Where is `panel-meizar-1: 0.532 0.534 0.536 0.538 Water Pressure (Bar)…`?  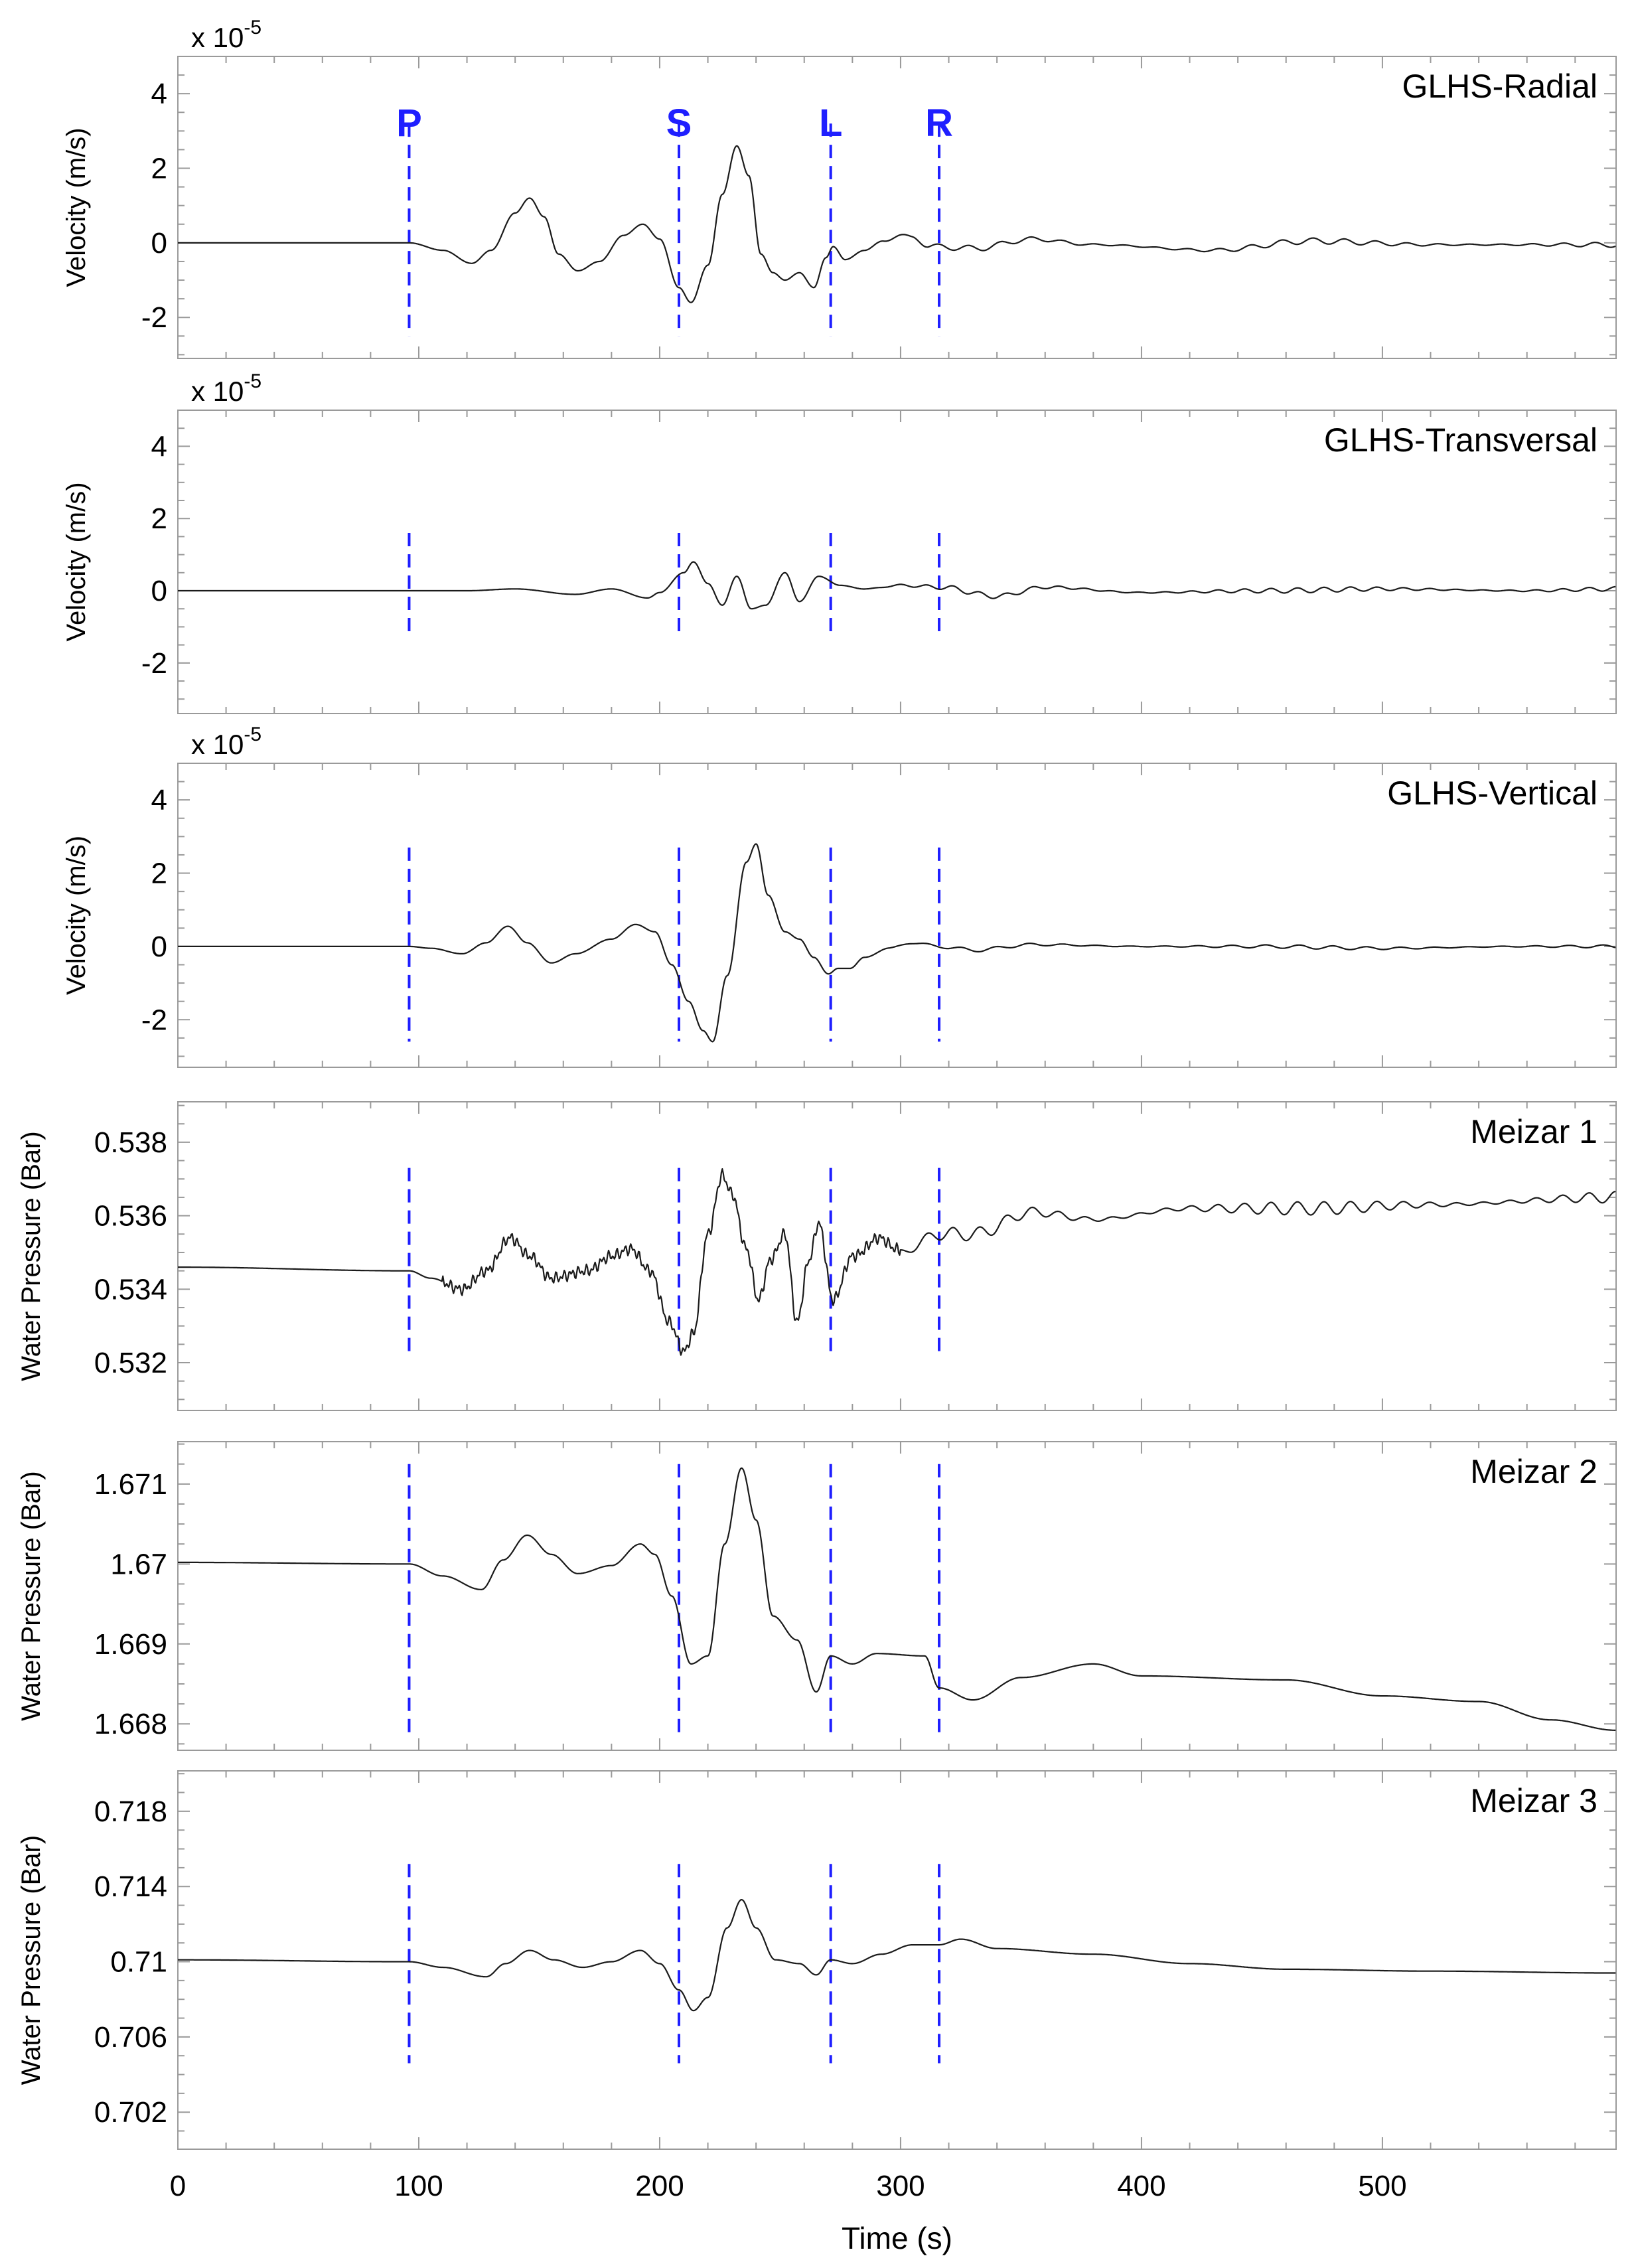 panel-meizar-1: 0.532 0.534 0.536 0.538 Water Pressure (Bar)… is located at coordinates (817, 1256).